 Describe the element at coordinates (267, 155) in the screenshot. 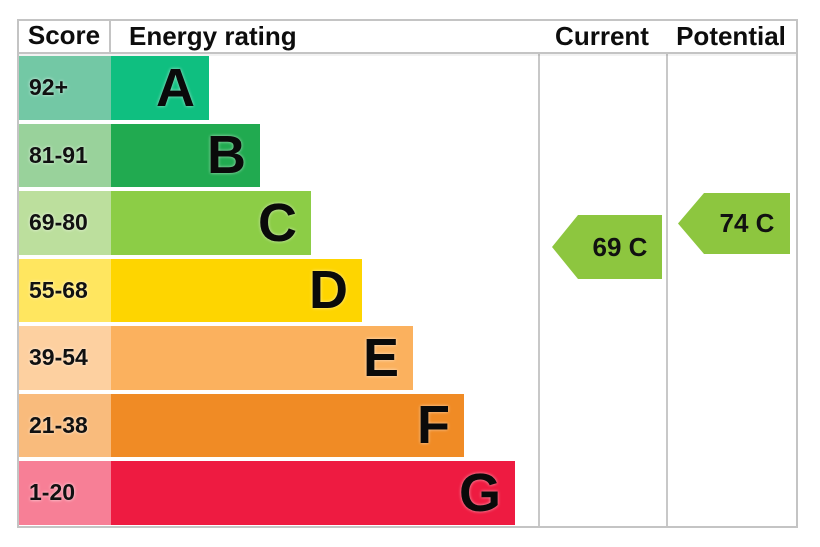

I see `rating-band-row: 81-91 B` at that location.